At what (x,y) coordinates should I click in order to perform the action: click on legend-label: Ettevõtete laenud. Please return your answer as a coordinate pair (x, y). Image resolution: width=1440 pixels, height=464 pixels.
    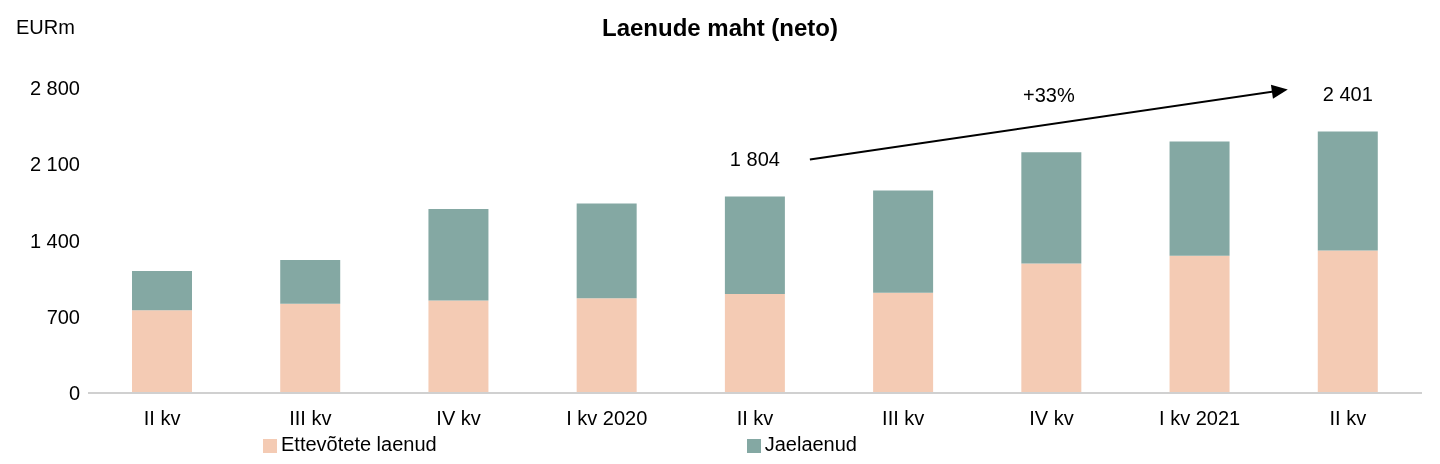
    Looking at the image, I should click on (359, 444).